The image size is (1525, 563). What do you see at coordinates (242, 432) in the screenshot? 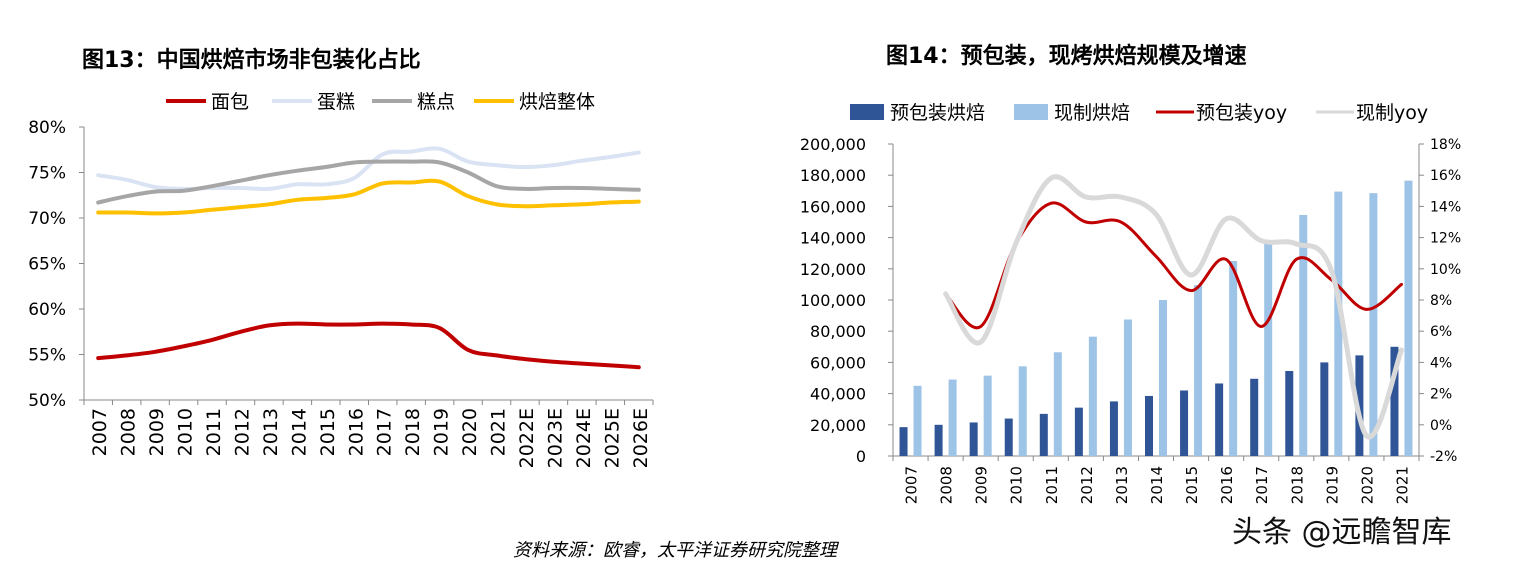
I see `x-tick-label: 2012` at bounding box center [242, 432].